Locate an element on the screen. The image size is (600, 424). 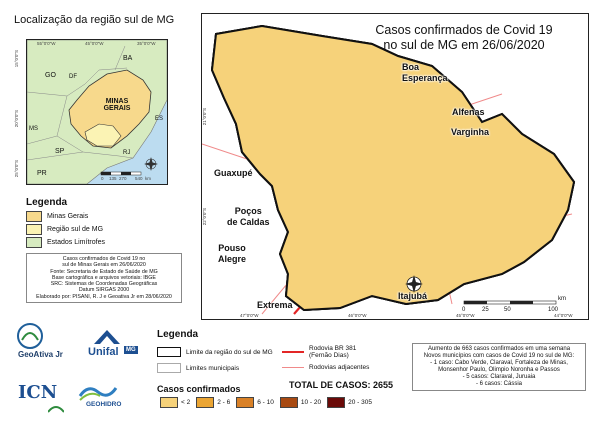
credits-line-6: Datum SIRGAS 2000 is located at coordinates (104, 290).